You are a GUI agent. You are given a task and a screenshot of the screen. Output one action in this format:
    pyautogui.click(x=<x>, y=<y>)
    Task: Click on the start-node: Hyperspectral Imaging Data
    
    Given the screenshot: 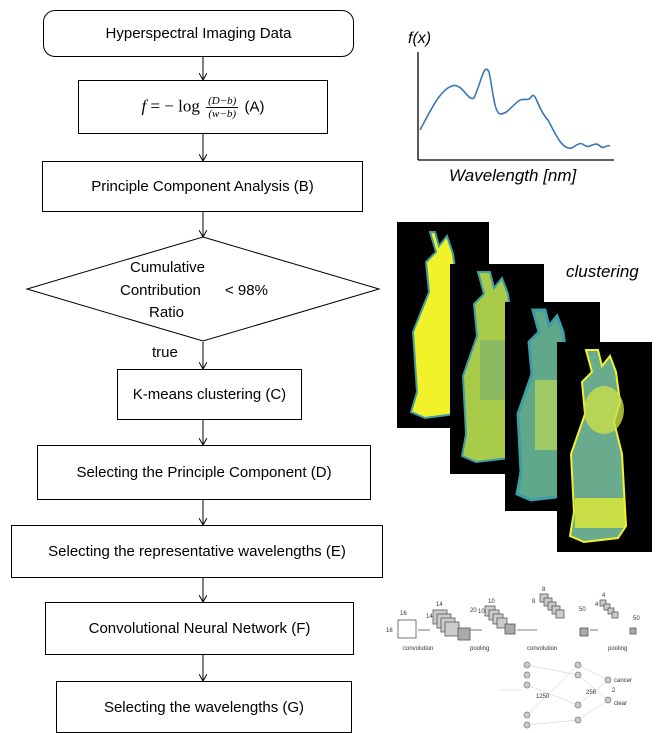 What is the action you would take?
    pyautogui.click(x=198, y=33)
    